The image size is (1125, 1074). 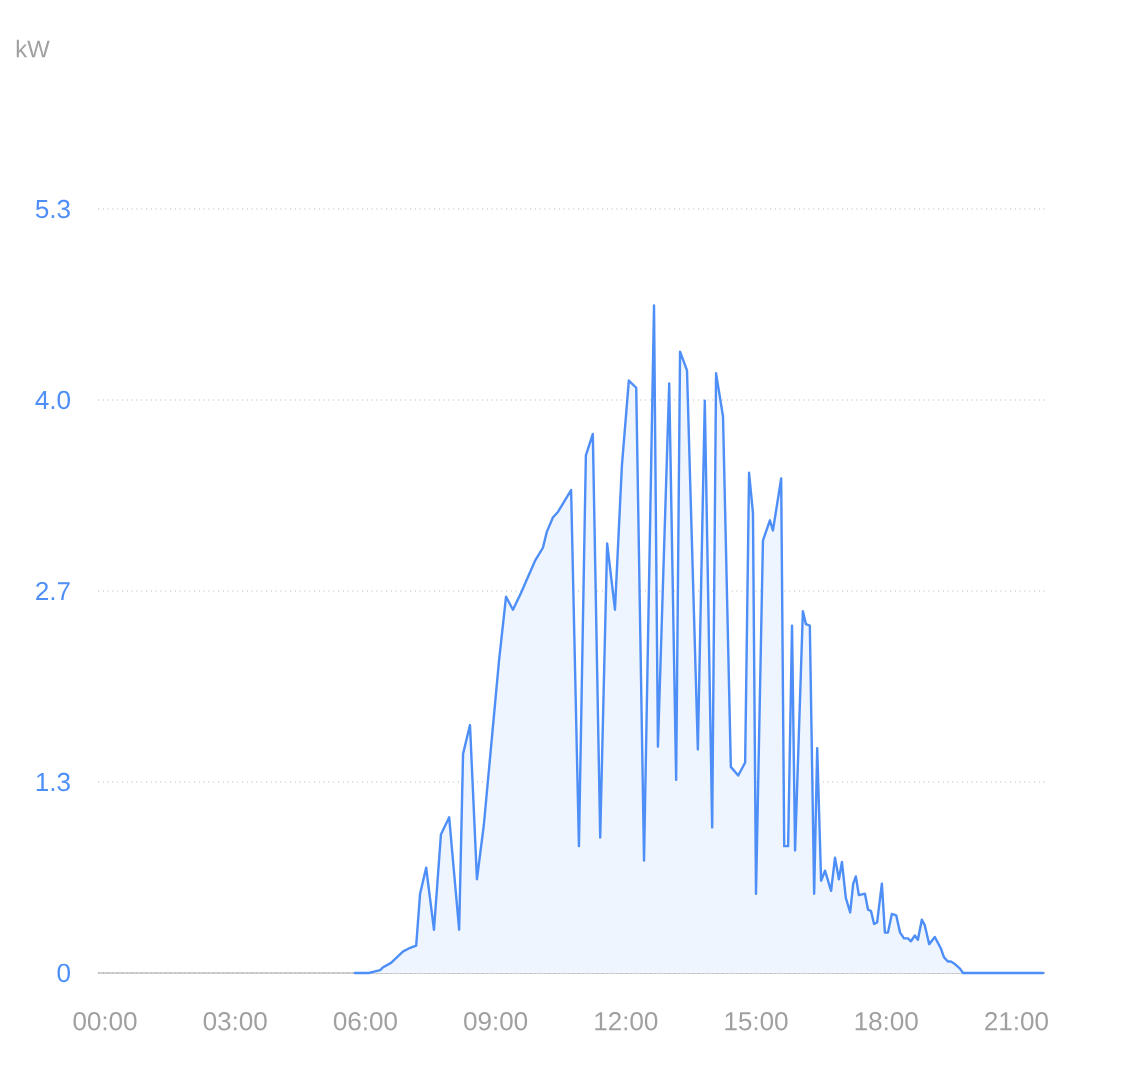 What do you see at coordinates (756, 1021) in the screenshot?
I see `x-tick-label: 15:00` at bounding box center [756, 1021].